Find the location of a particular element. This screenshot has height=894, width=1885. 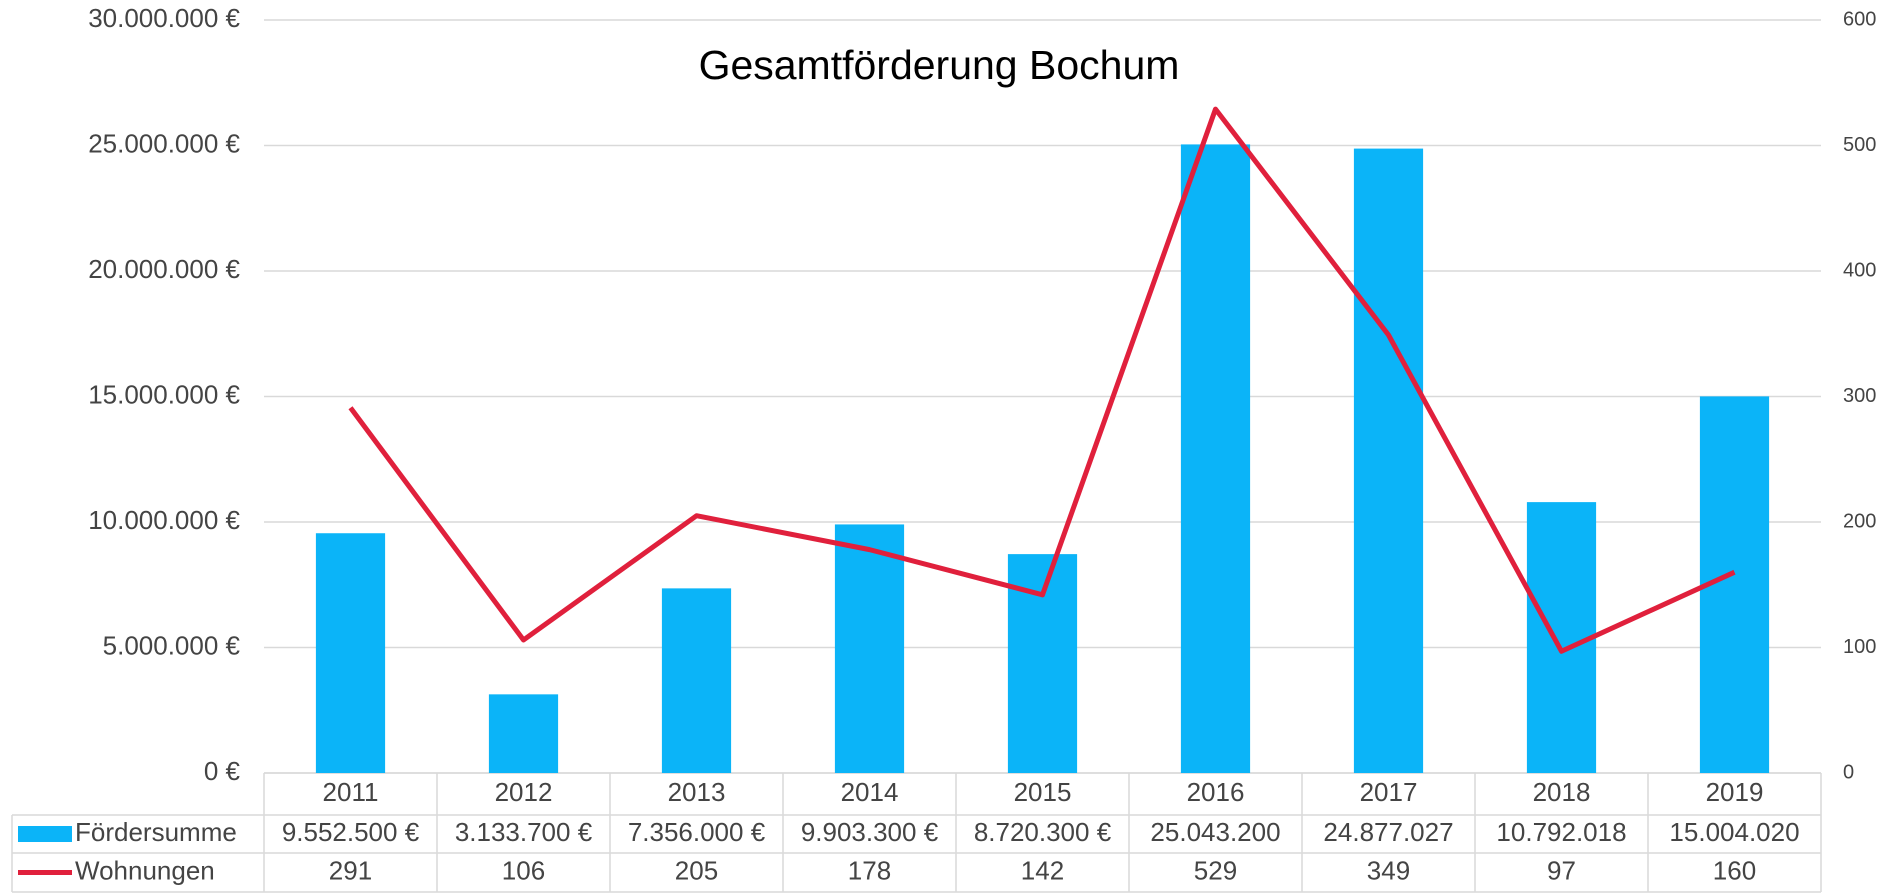

data-label: 205 is located at coordinates (696, 870).